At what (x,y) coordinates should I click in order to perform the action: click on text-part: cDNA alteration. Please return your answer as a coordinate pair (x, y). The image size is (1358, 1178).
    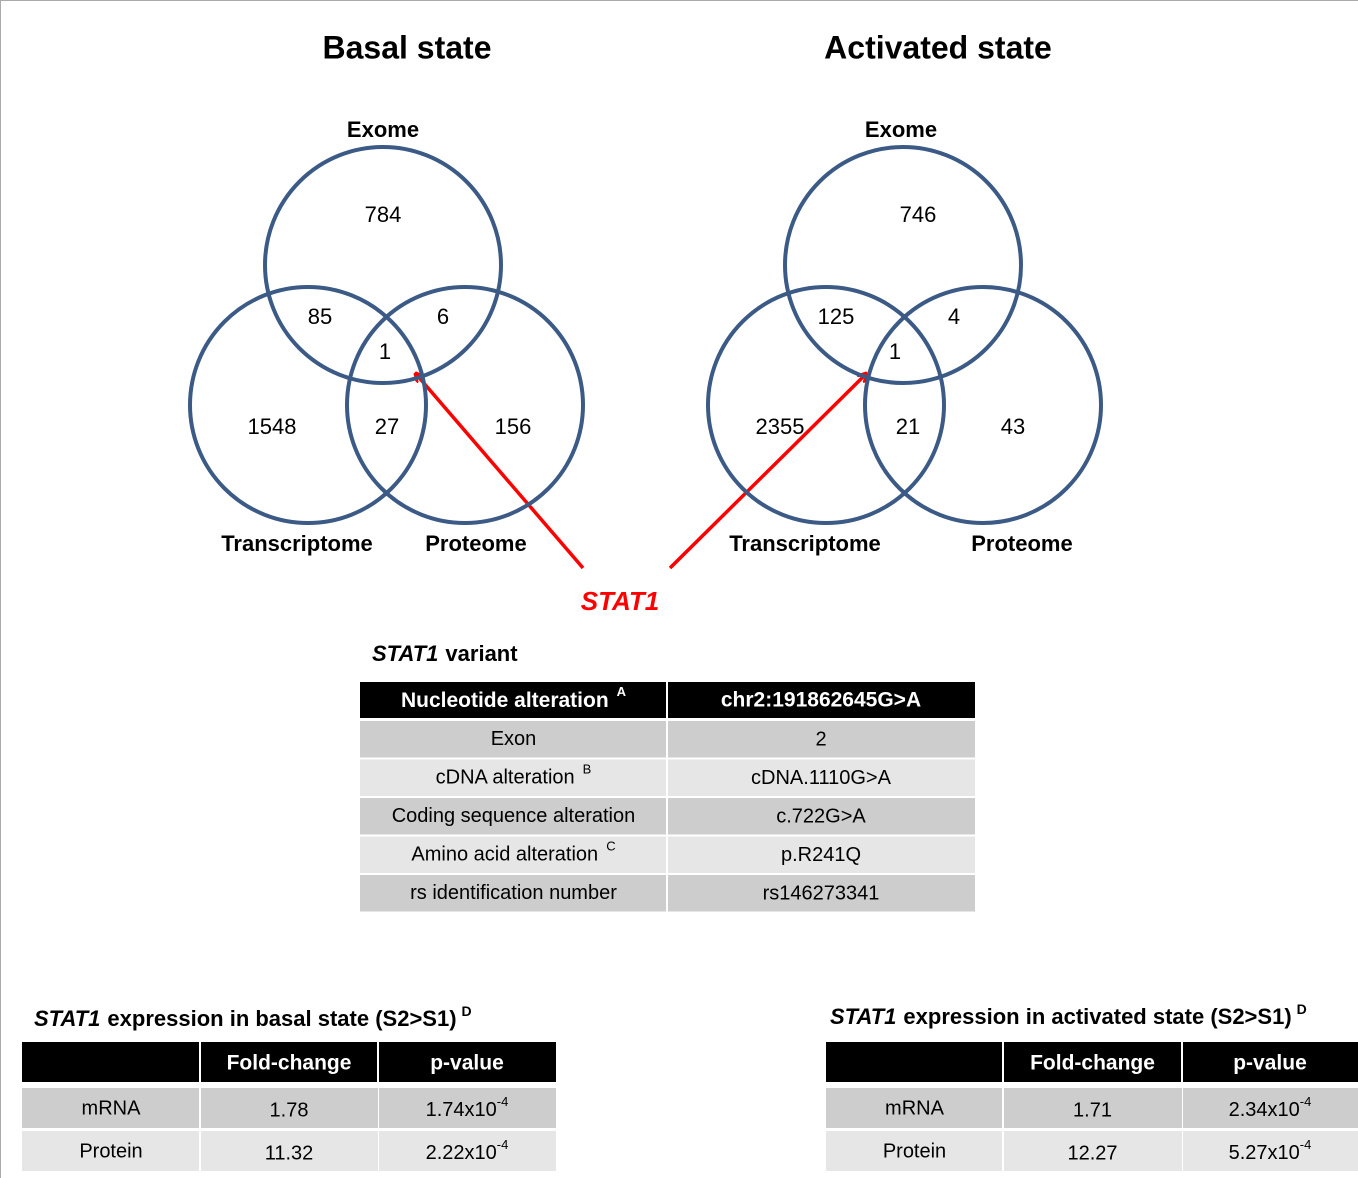
    Looking at the image, I should click on (505, 778).